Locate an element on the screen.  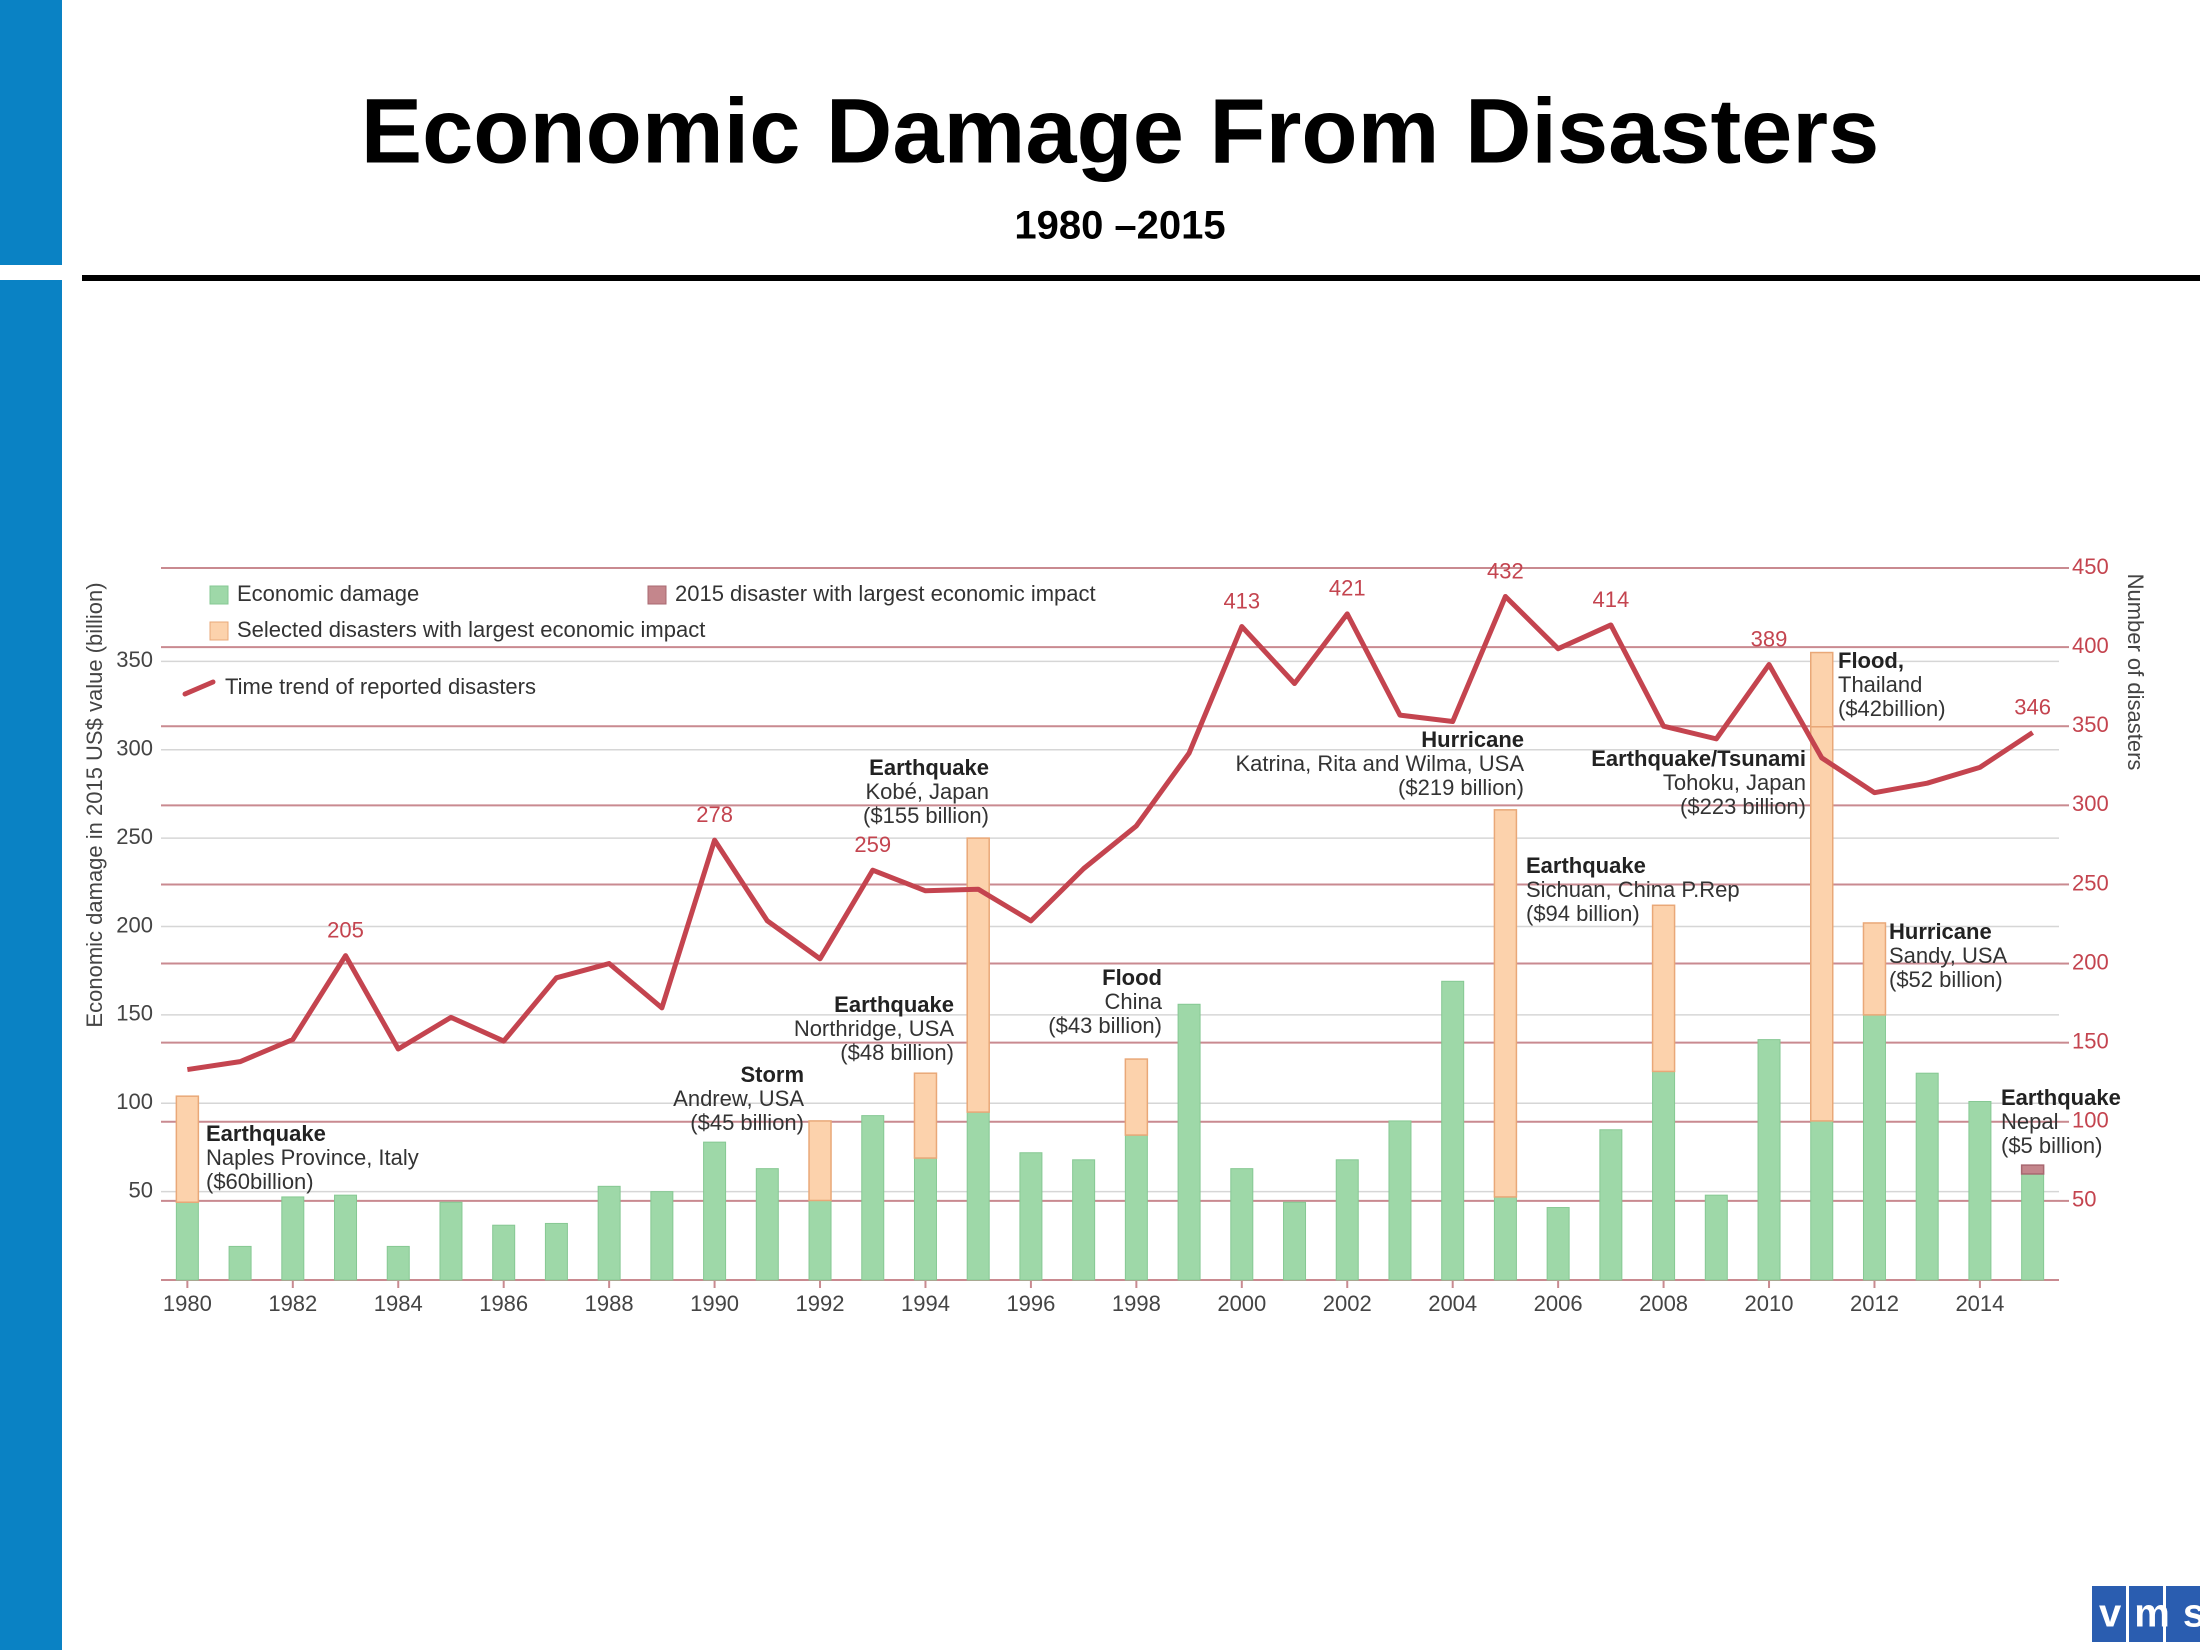
annotation-place: Nepal is located at coordinates (2029, 1121).